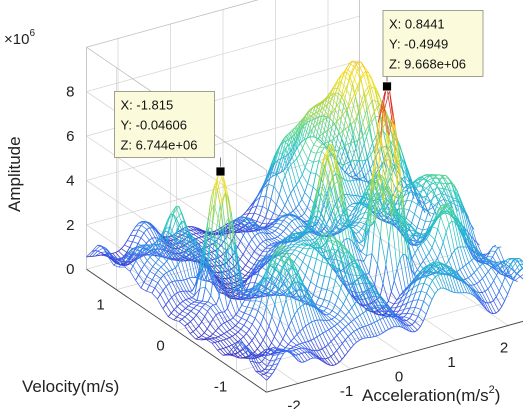 The image size is (523, 409). What do you see at coordinates (504, 348) in the screenshot?
I see `x-tick-label: 2` at bounding box center [504, 348].